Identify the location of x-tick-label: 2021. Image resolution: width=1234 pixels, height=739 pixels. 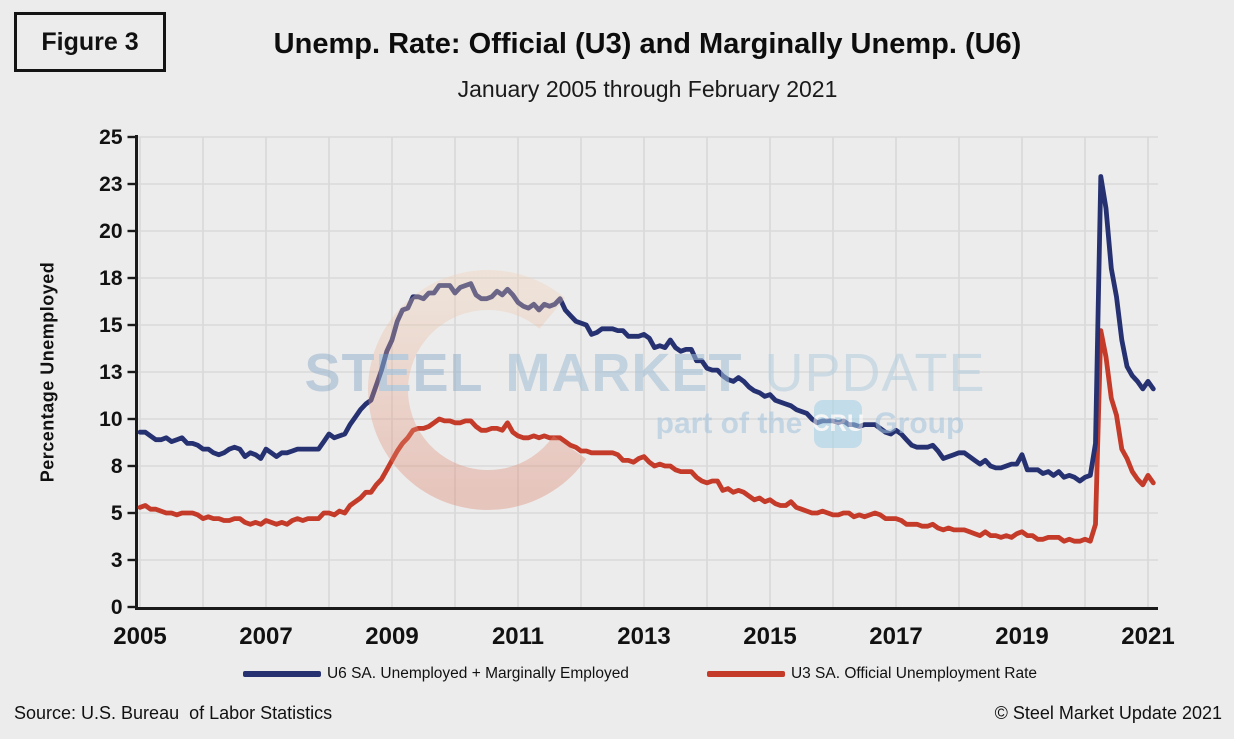
(1147, 636).